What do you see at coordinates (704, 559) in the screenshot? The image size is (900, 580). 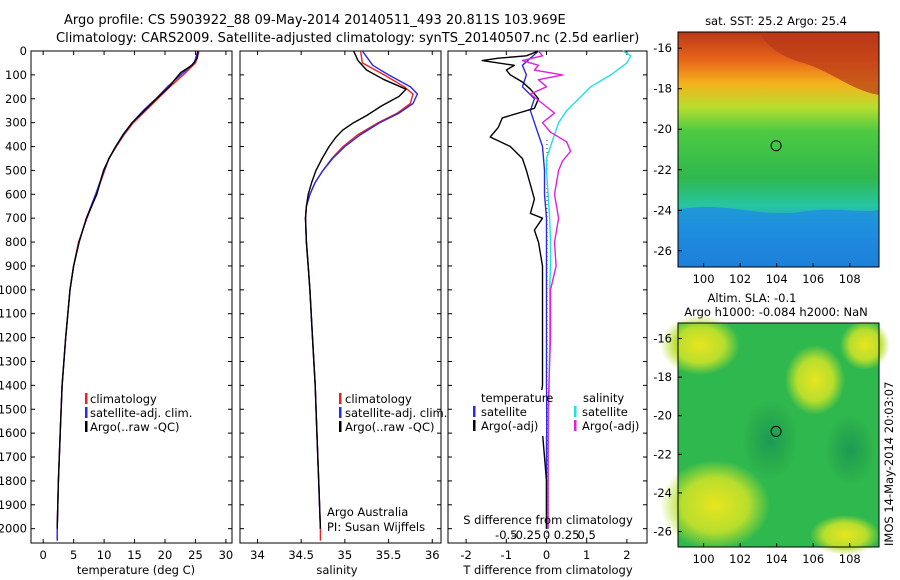 I see `map-x-tick-label: 100` at bounding box center [704, 559].